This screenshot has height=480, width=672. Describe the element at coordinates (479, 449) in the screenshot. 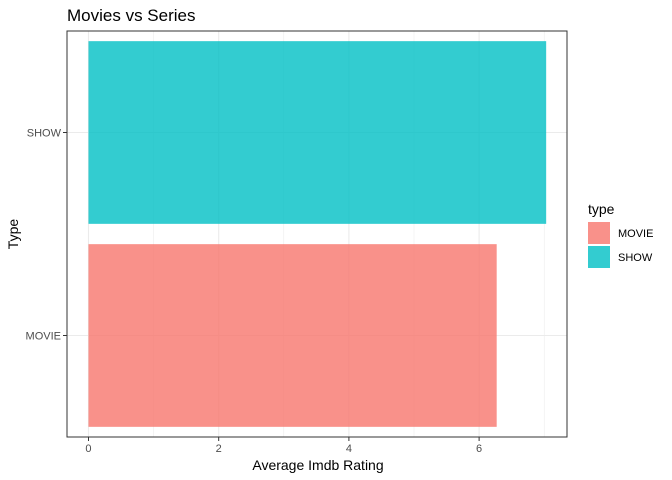

I see `x-tick-label: 6` at that location.